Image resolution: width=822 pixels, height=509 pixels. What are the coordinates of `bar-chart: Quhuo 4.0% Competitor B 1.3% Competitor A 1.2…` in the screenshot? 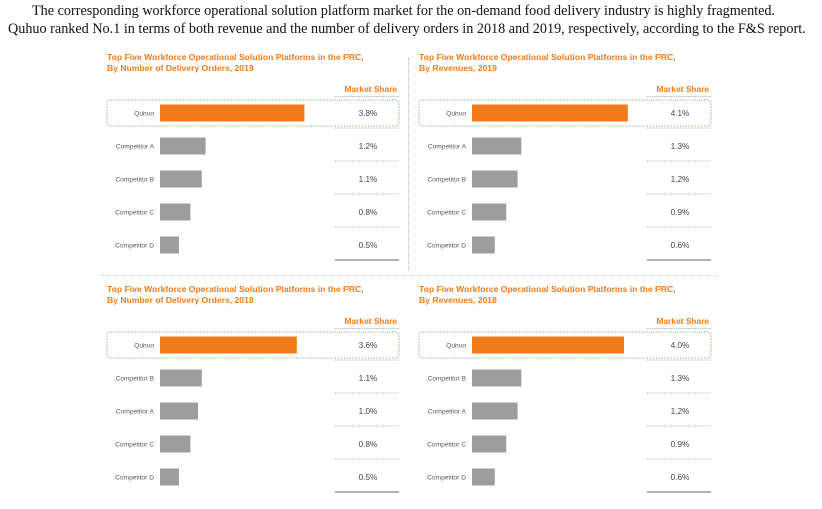 It's located at (565, 410).